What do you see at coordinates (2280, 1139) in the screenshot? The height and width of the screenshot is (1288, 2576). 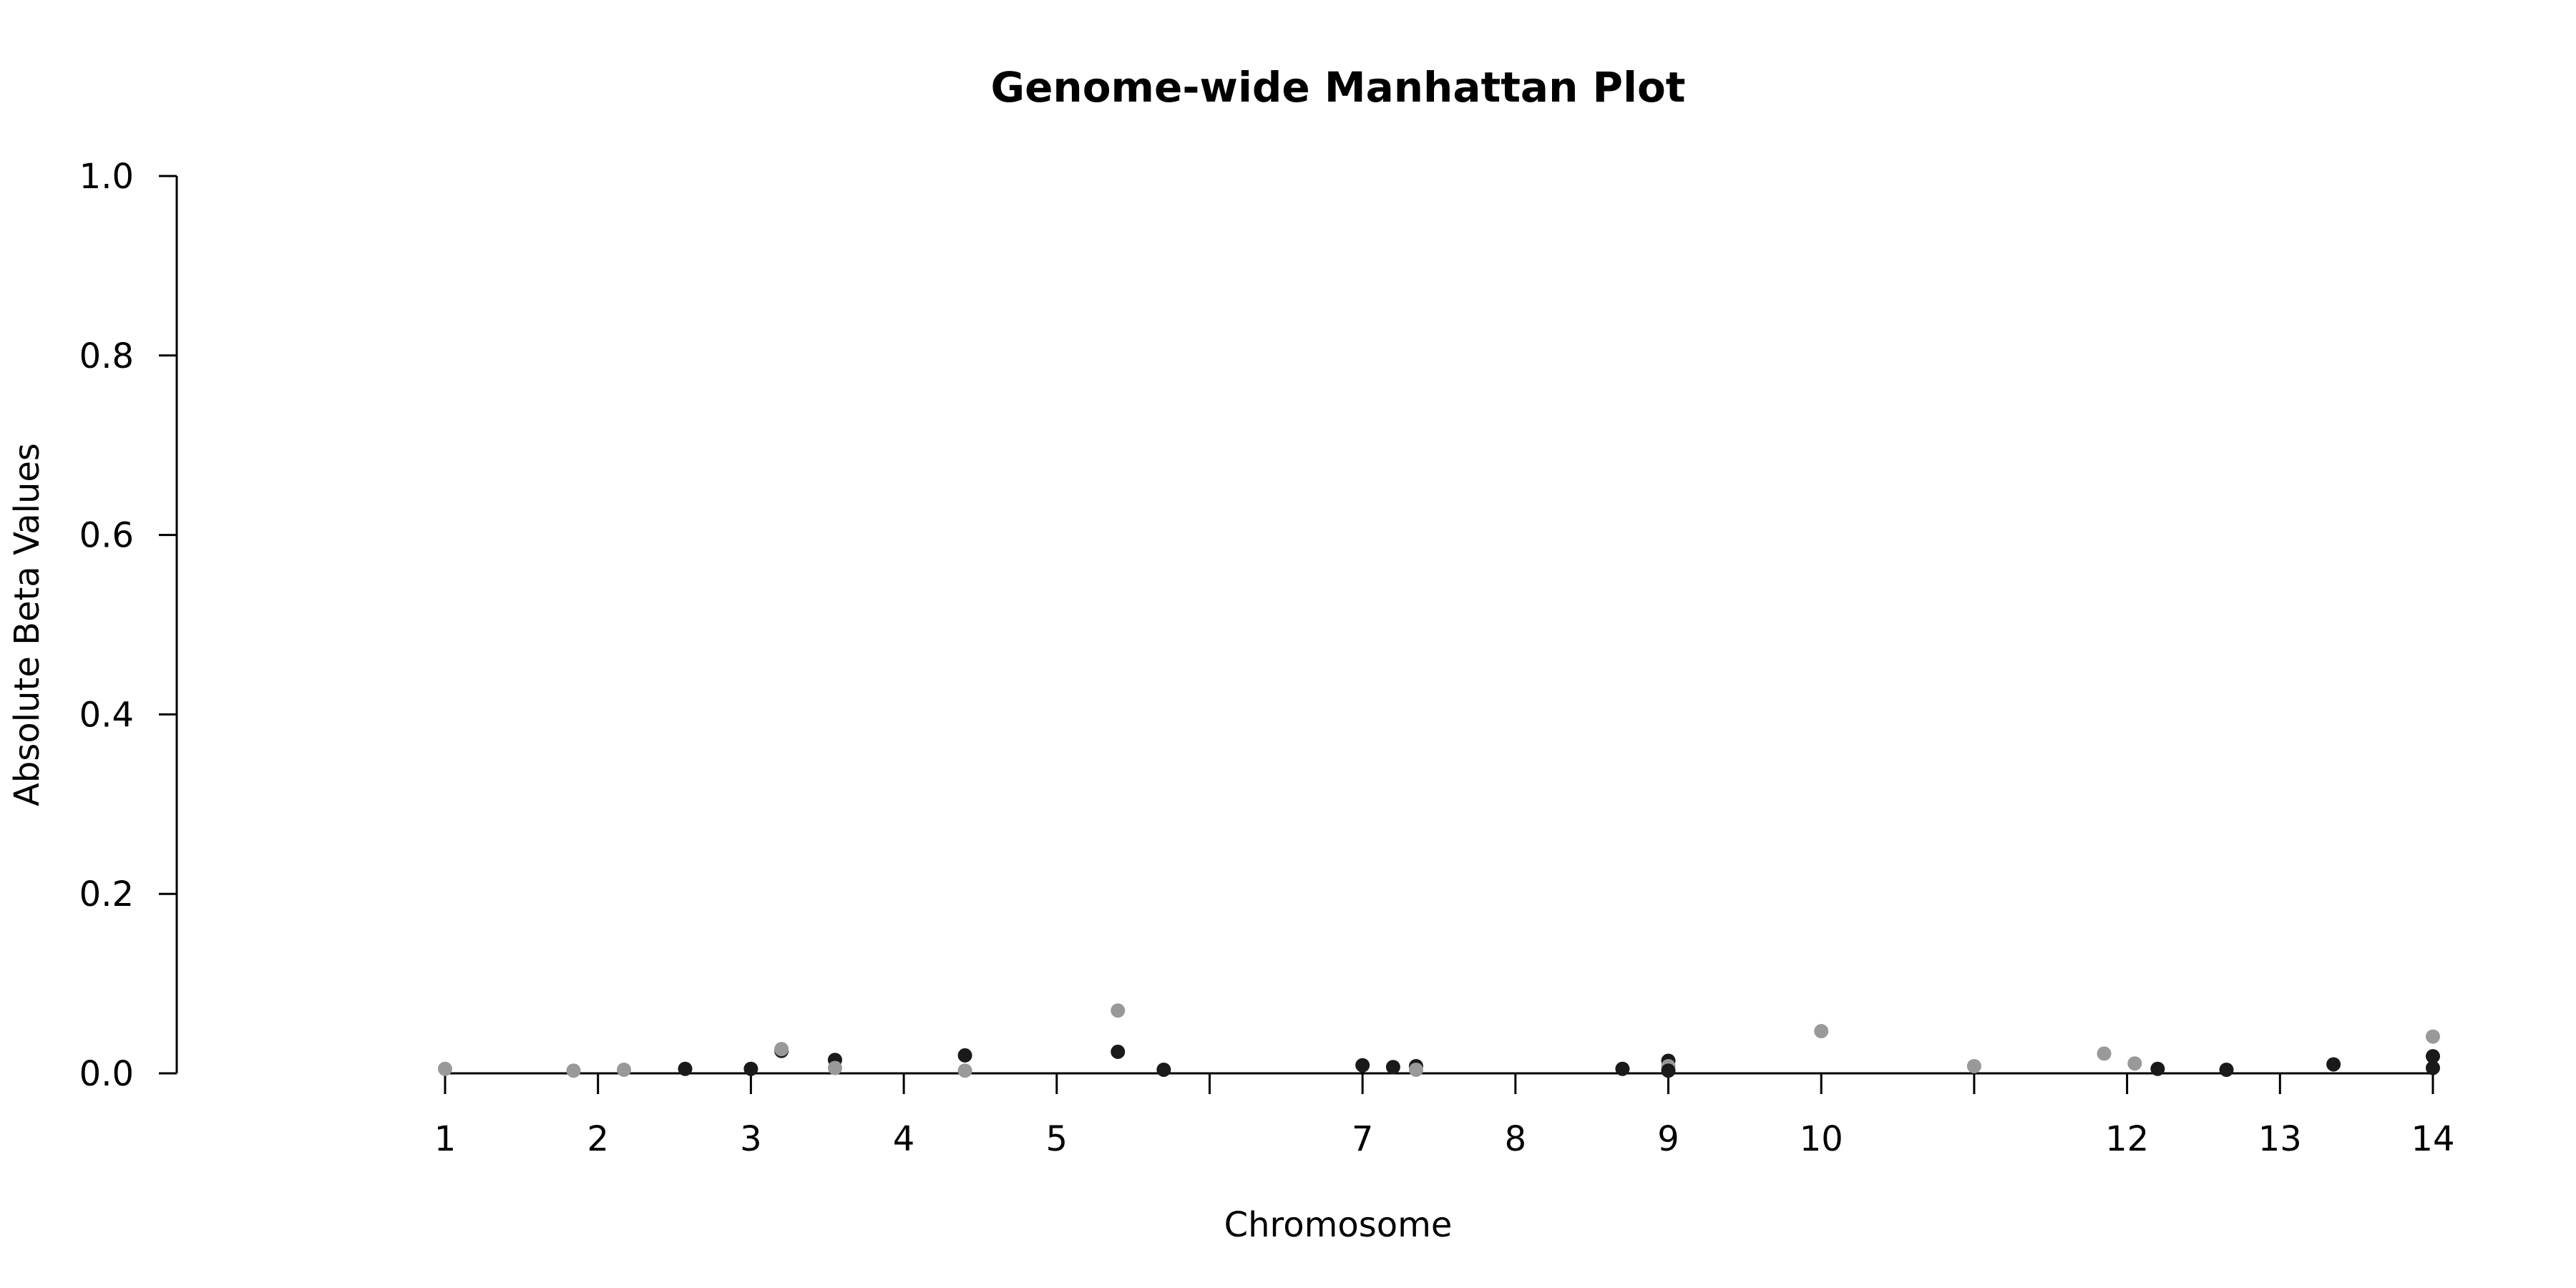 I see `x-tick-label: 13` at bounding box center [2280, 1139].